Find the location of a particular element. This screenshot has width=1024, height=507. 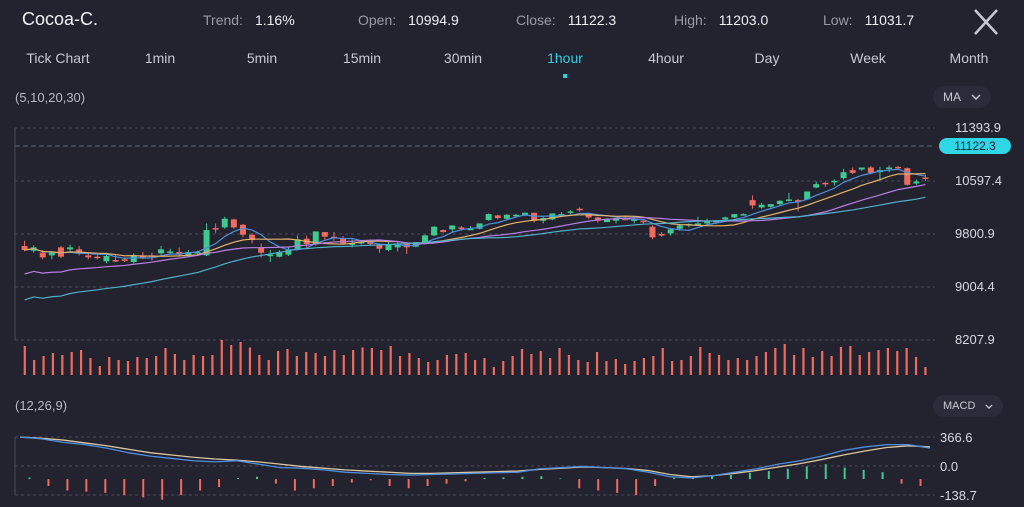

tab-1hour-label: 1hour is located at coordinates (565, 58).